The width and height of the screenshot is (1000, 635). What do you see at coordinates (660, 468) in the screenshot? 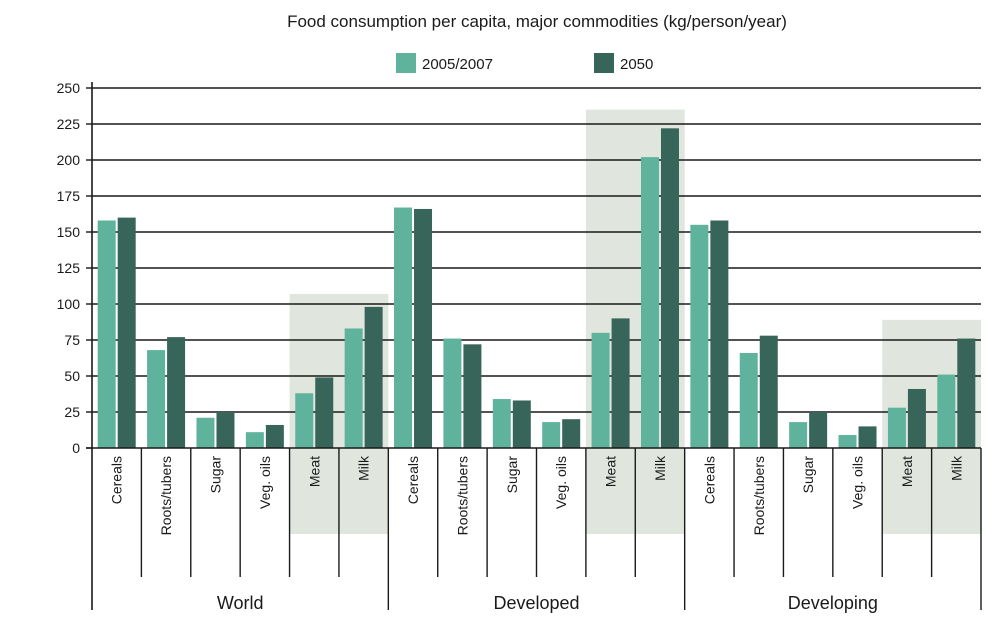
I see `category-label-developed-milk: Milk` at bounding box center [660, 468].